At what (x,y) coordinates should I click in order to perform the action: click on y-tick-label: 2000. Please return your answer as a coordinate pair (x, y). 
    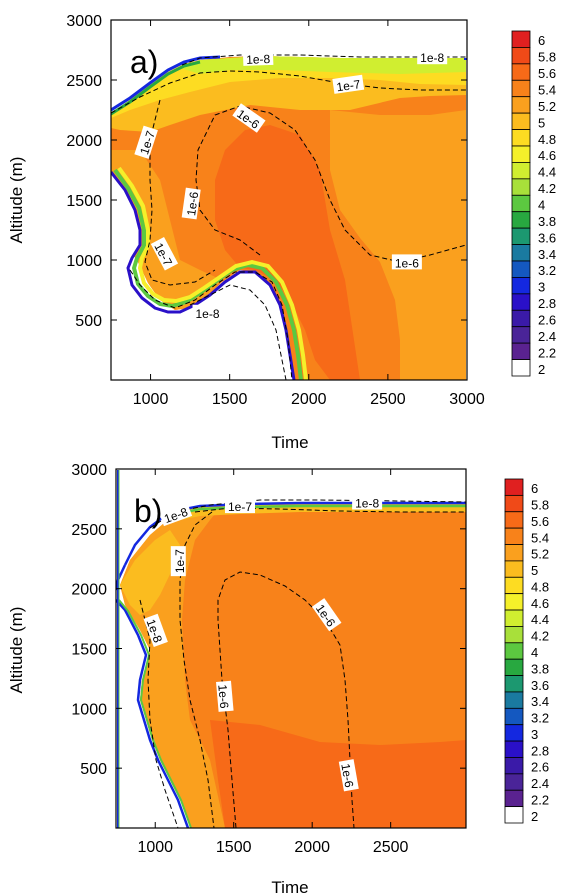
    Looking at the image, I should click on (89, 590).